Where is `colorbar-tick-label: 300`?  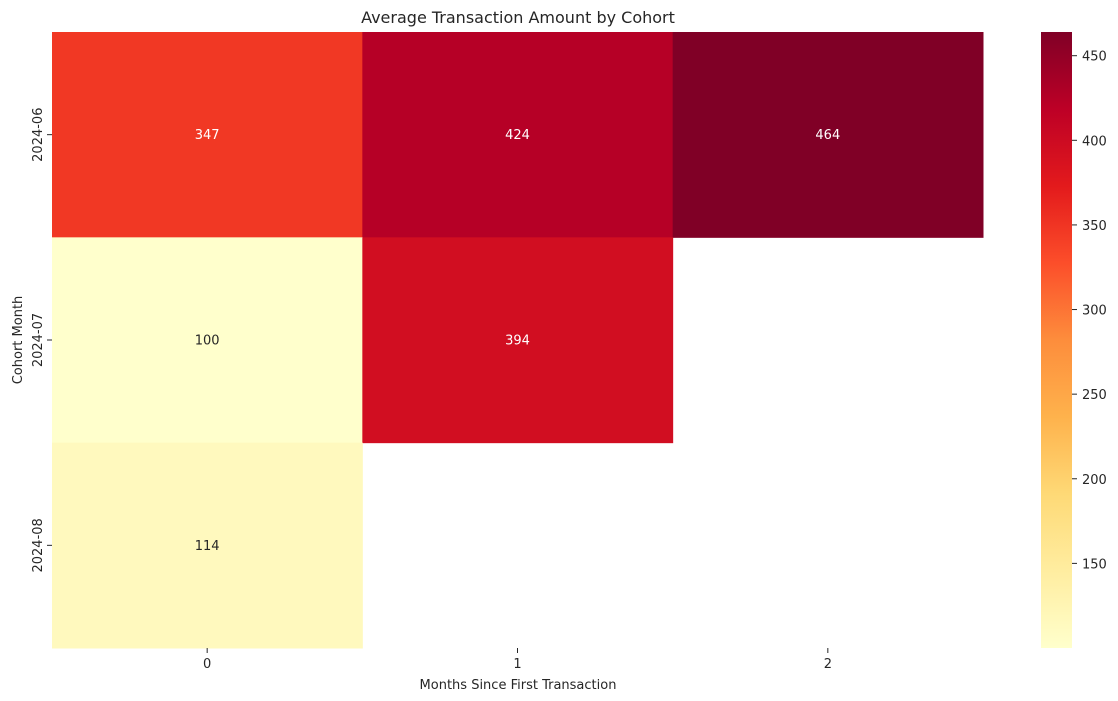
colorbar-tick-label: 300 is located at coordinates (1094, 311).